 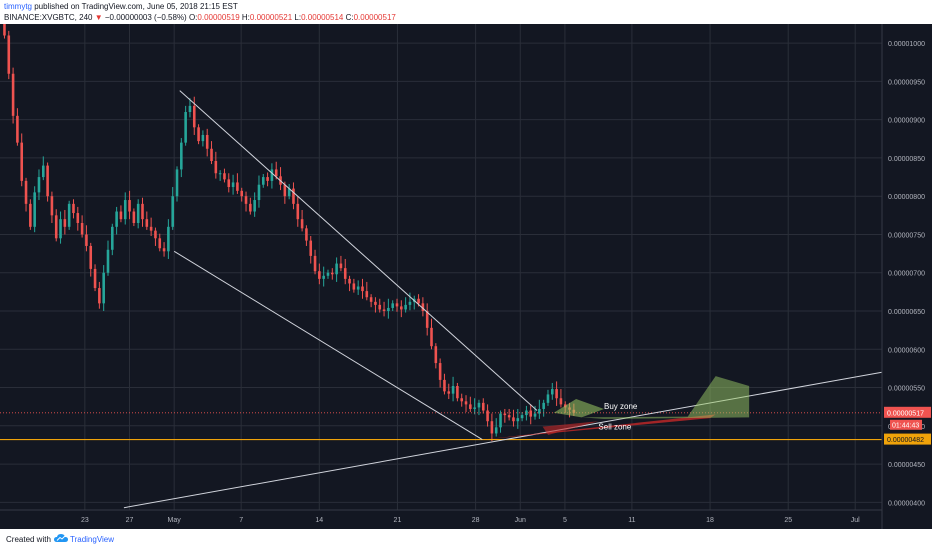 I want to click on footer: Created with TradingView, so click(x=466, y=539).